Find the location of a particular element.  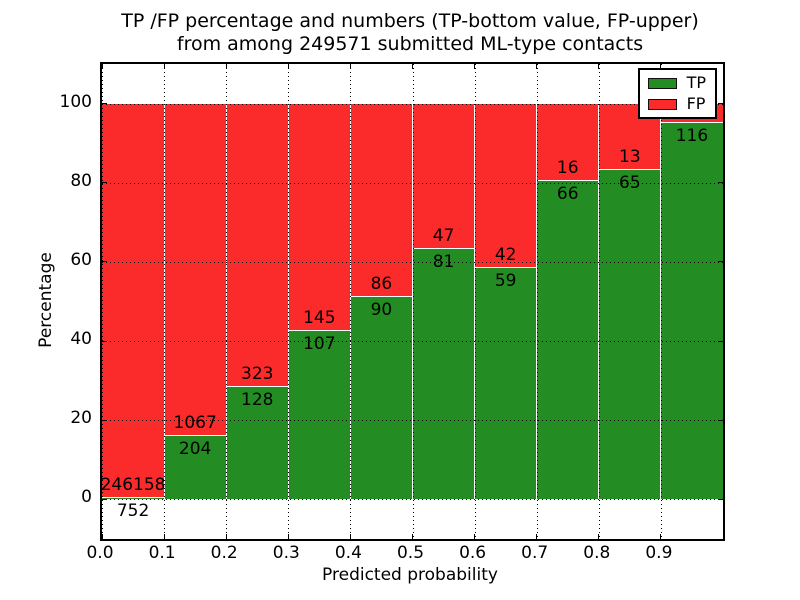

bar-label-tp: 204 is located at coordinates (195, 448).